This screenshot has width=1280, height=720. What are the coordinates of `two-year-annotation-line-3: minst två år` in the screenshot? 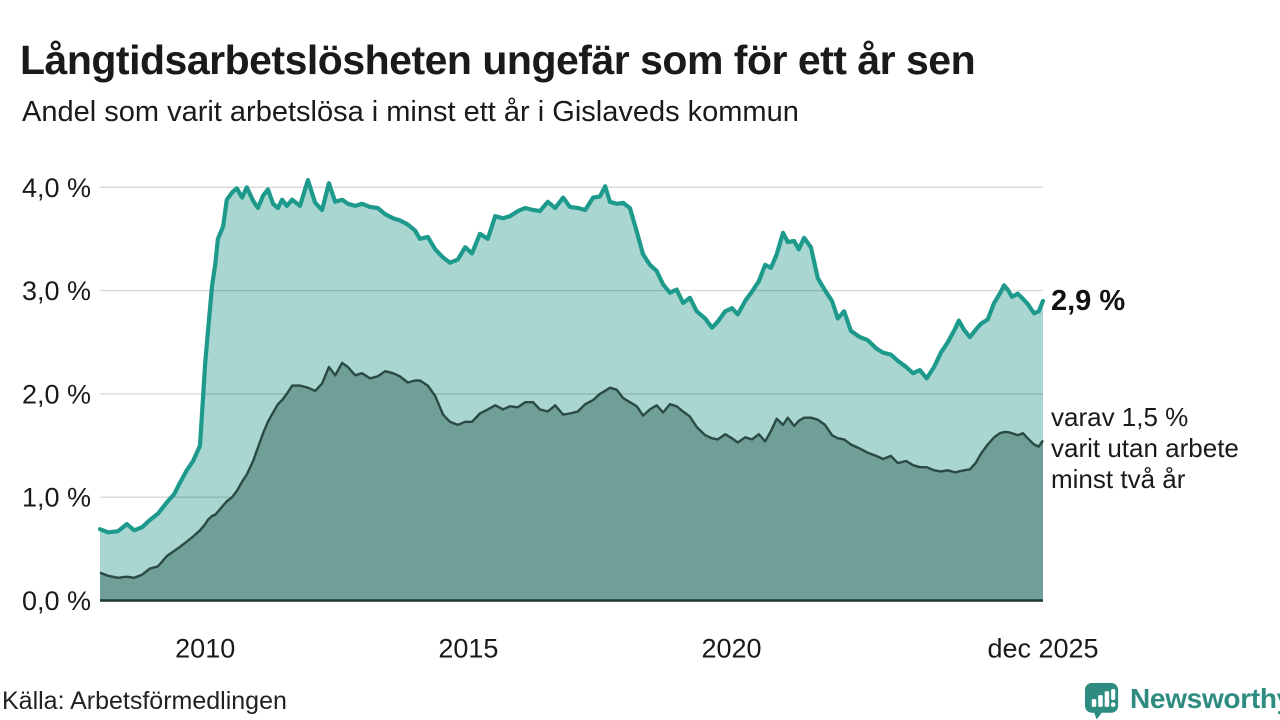 It's located at (1118, 479).